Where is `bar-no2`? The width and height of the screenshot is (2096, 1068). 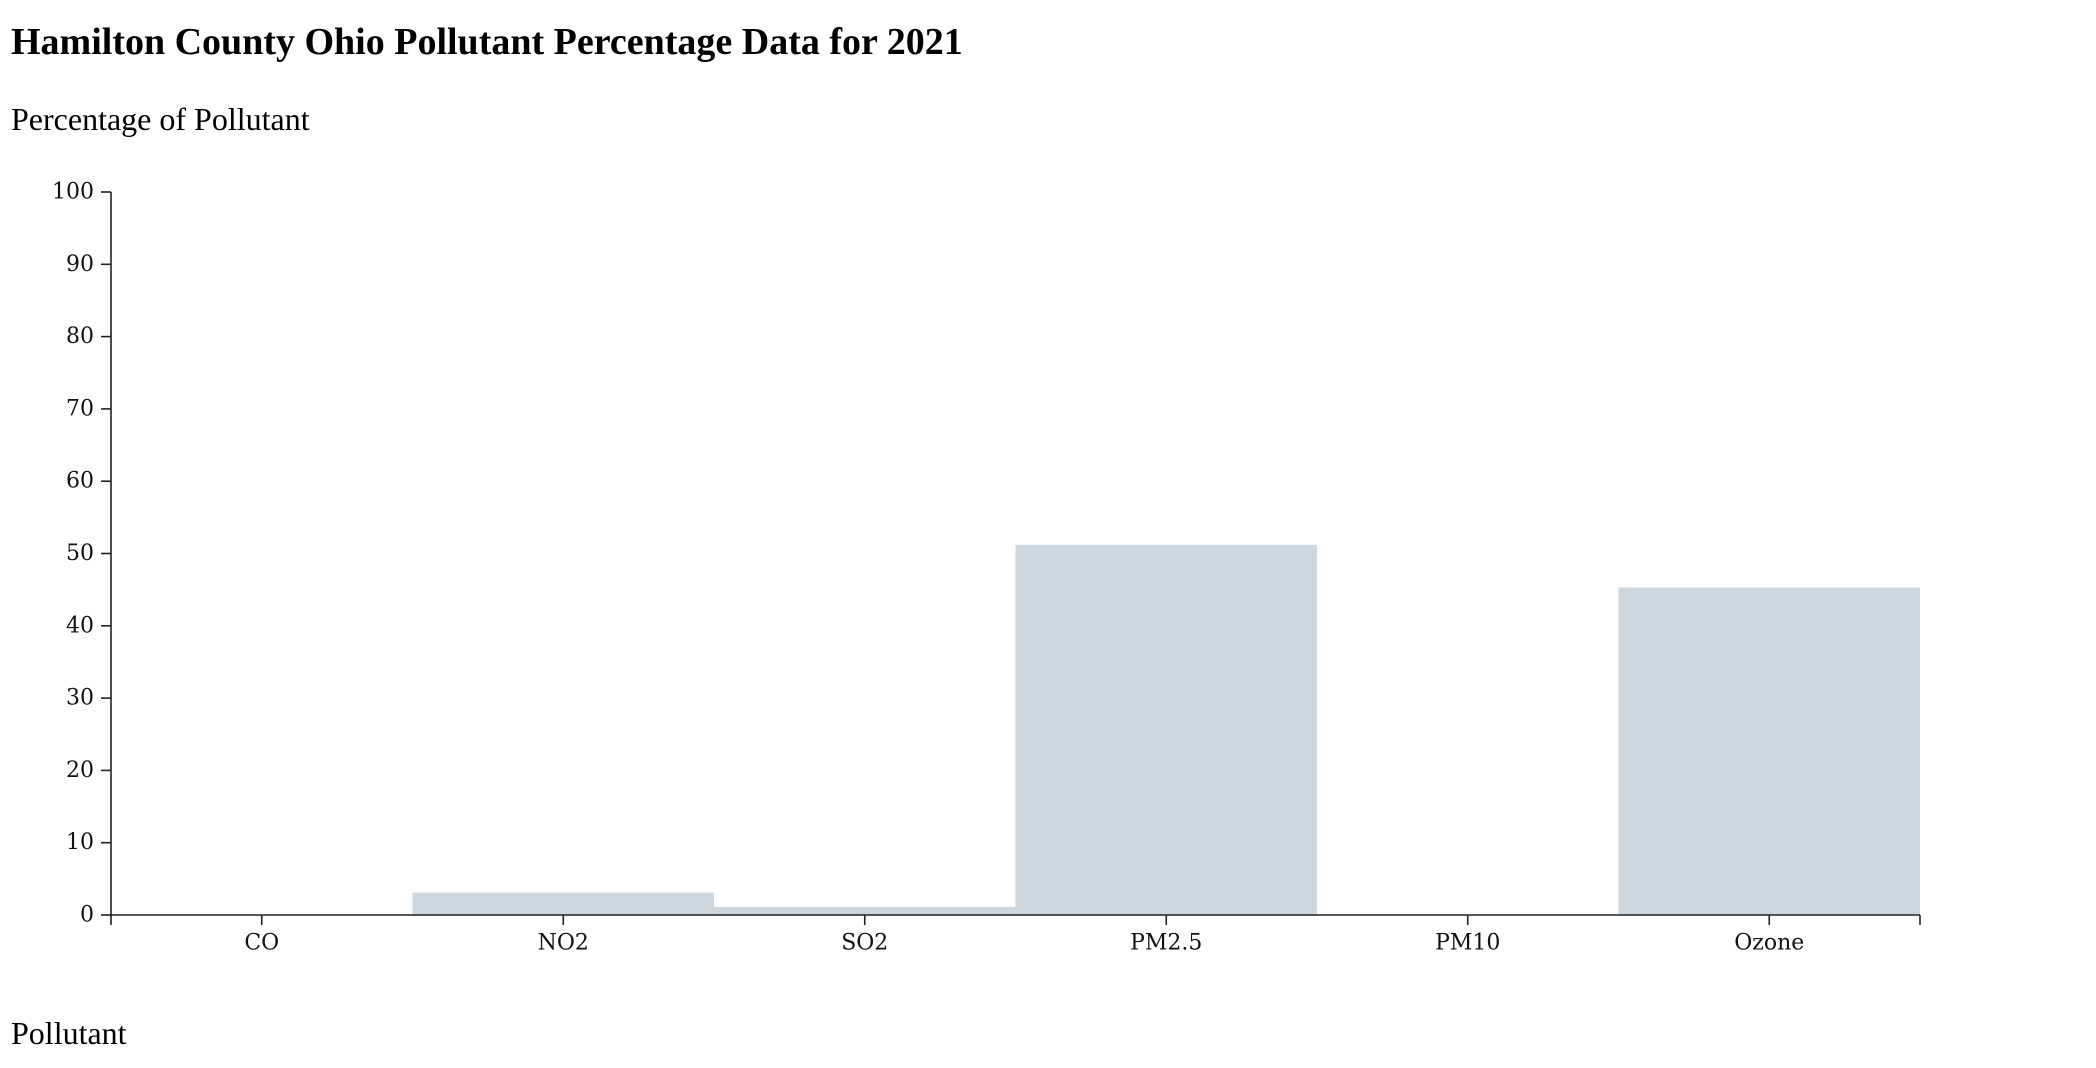 bar-no2 is located at coordinates (563, 903).